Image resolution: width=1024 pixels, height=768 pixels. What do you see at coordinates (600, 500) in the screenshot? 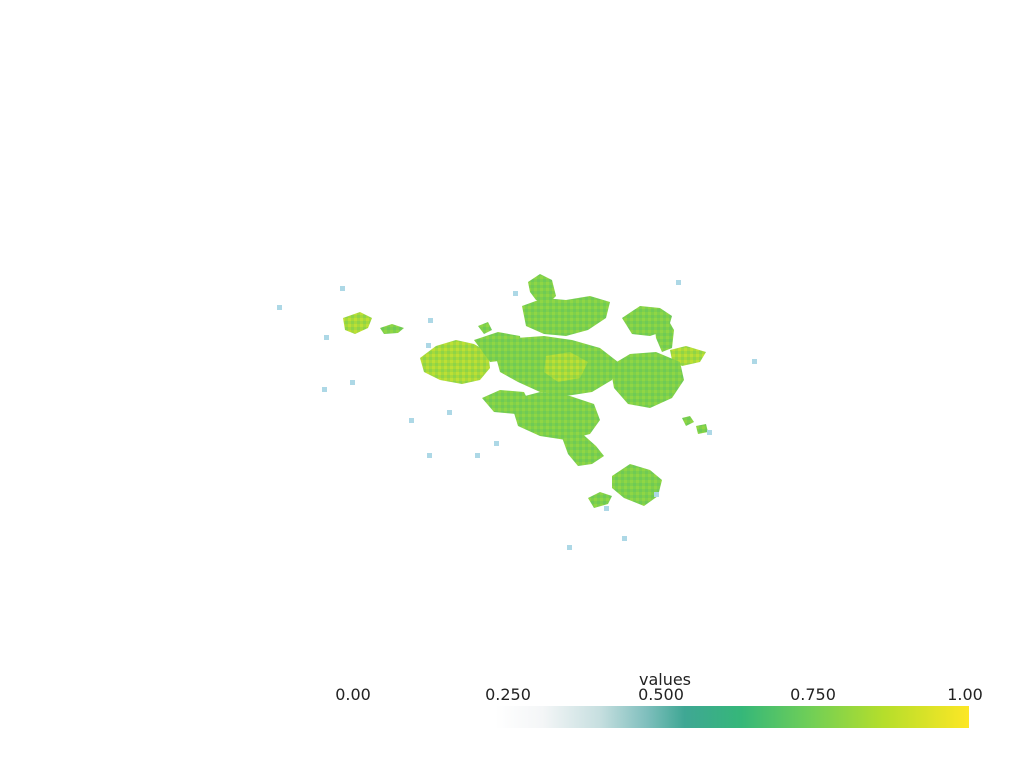
I see `cluster-bottom-small` at bounding box center [600, 500].